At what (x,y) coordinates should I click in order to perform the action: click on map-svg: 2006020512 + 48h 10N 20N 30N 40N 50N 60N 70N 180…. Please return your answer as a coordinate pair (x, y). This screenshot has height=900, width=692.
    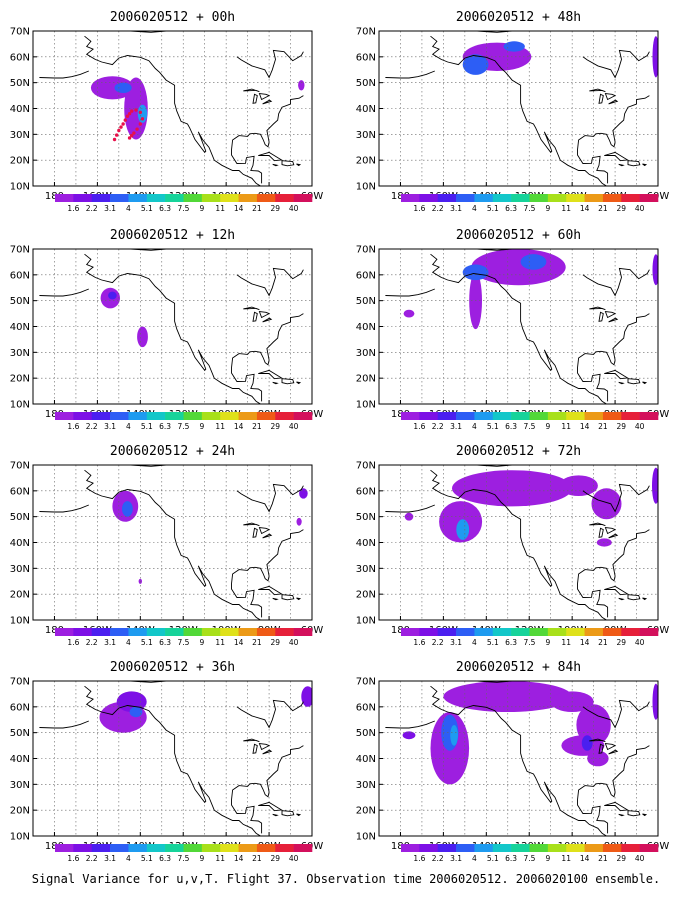
    Looking at the image, I should click on (513, 111).